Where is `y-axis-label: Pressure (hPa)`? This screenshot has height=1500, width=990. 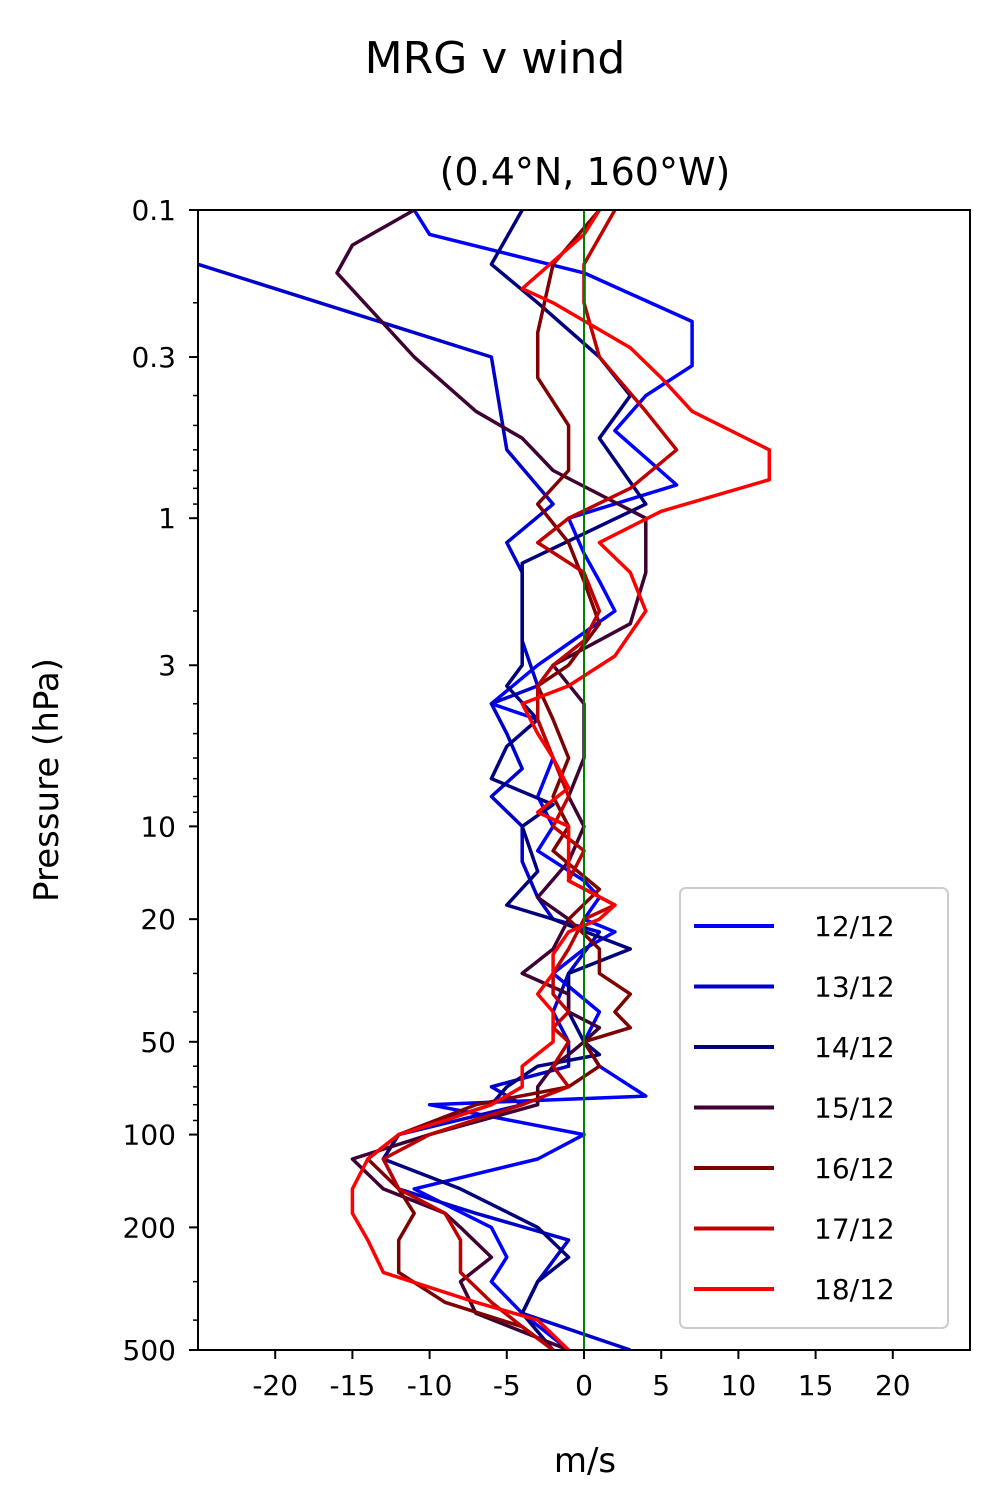 y-axis-label: Pressure (hPa) is located at coordinates (47, 780).